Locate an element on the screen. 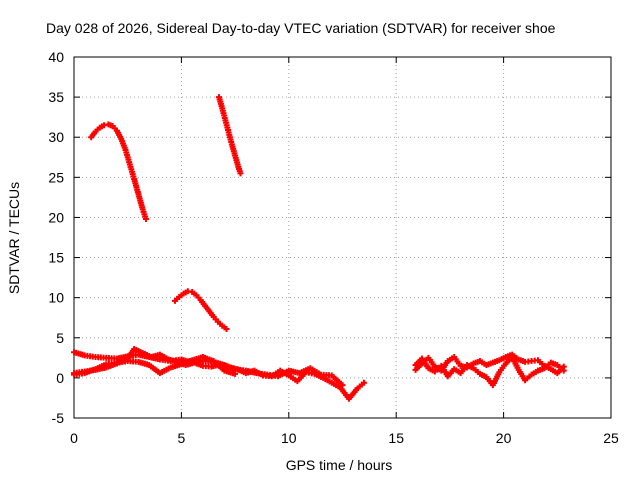 This screenshot has width=640, height=480. y-tick-label: 25 is located at coordinates (56, 177).